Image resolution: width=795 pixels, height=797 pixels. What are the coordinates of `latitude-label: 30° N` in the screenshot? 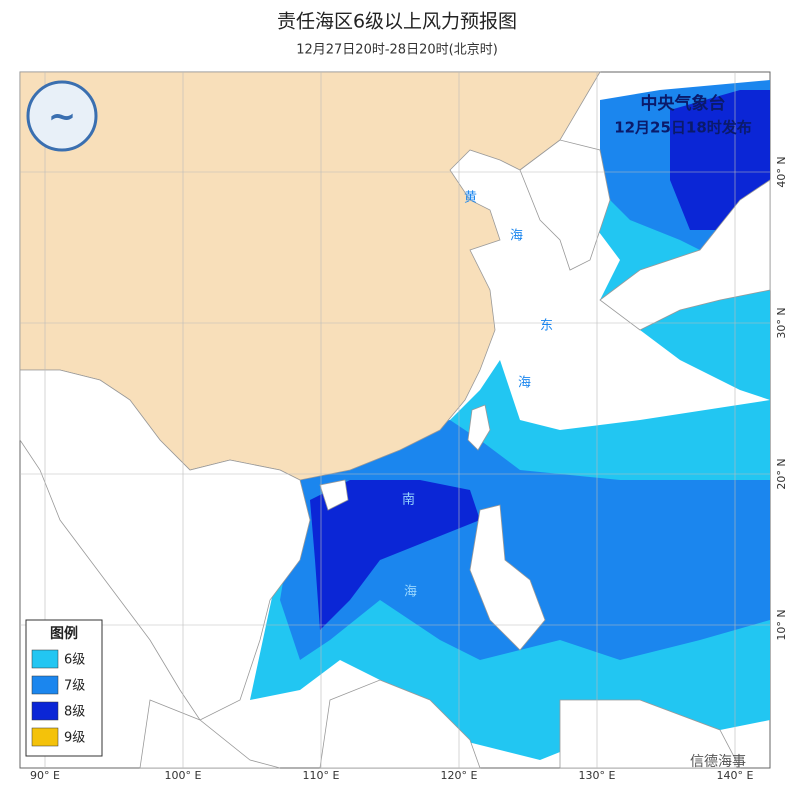 It's located at (781, 322).